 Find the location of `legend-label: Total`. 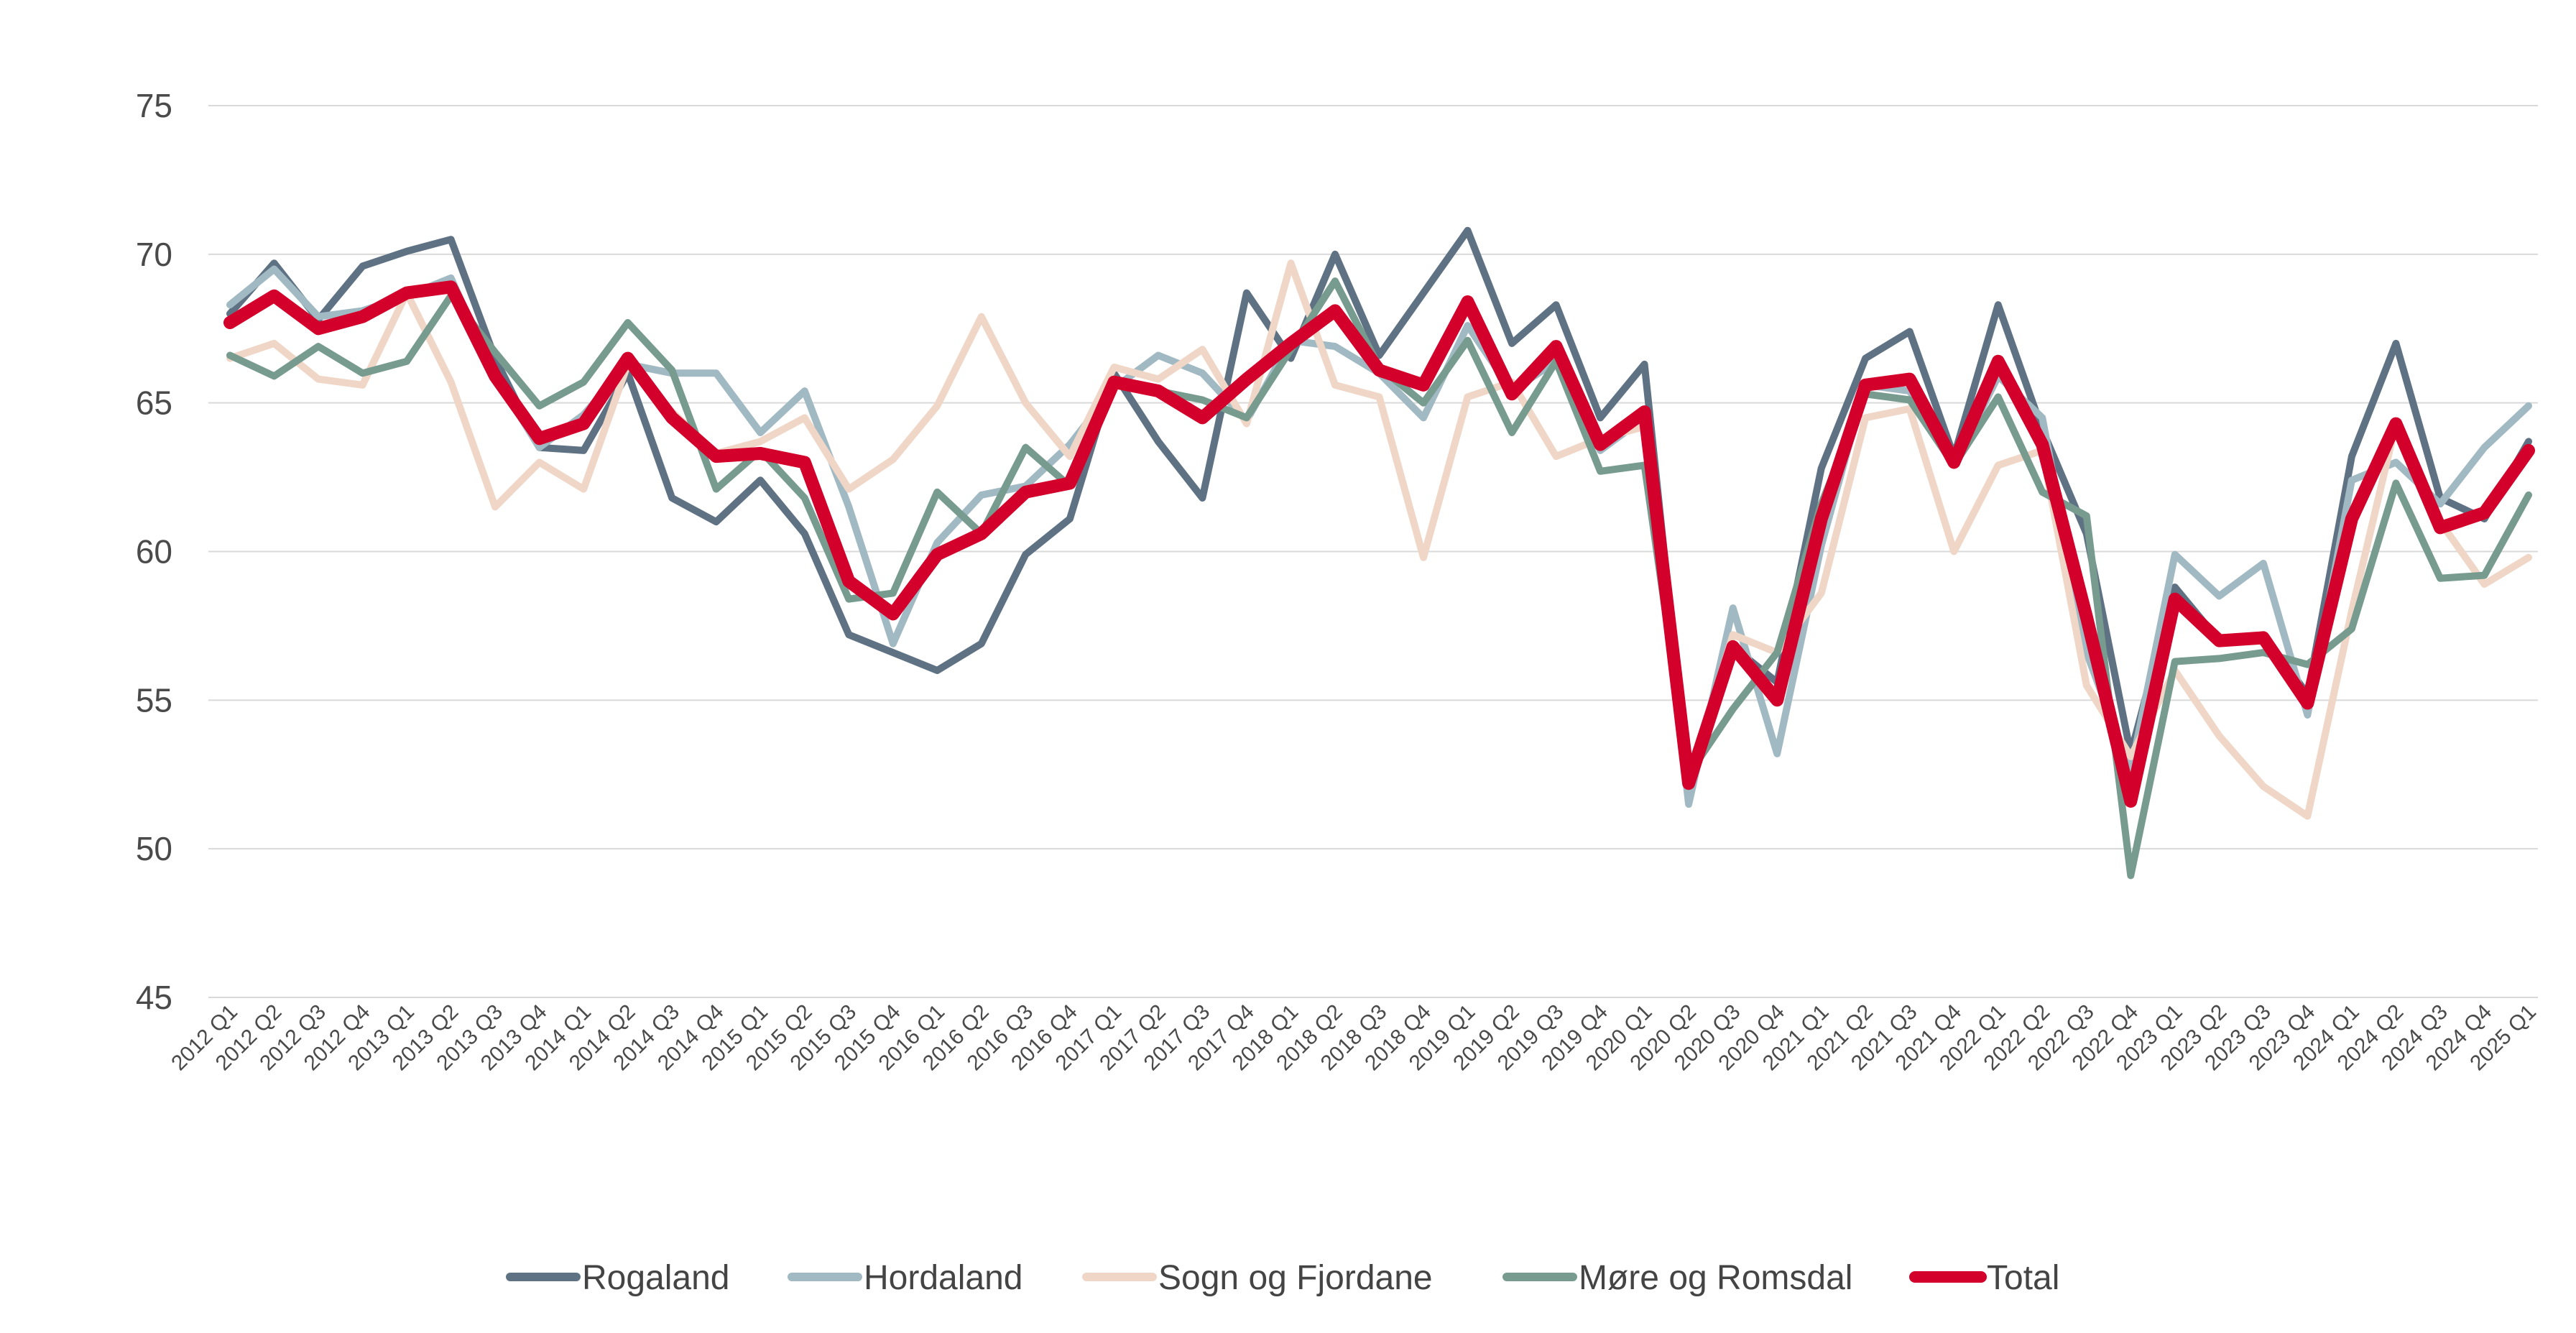

legend-label: Total is located at coordinates (2023, 1278).